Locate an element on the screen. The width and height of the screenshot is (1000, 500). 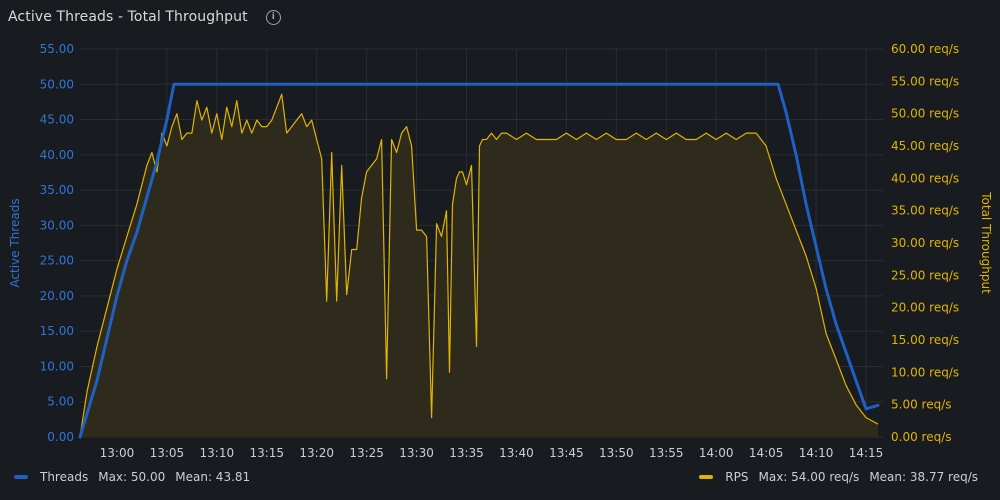
left-axis-label: Active Threads is located at coordinates (15, 242).